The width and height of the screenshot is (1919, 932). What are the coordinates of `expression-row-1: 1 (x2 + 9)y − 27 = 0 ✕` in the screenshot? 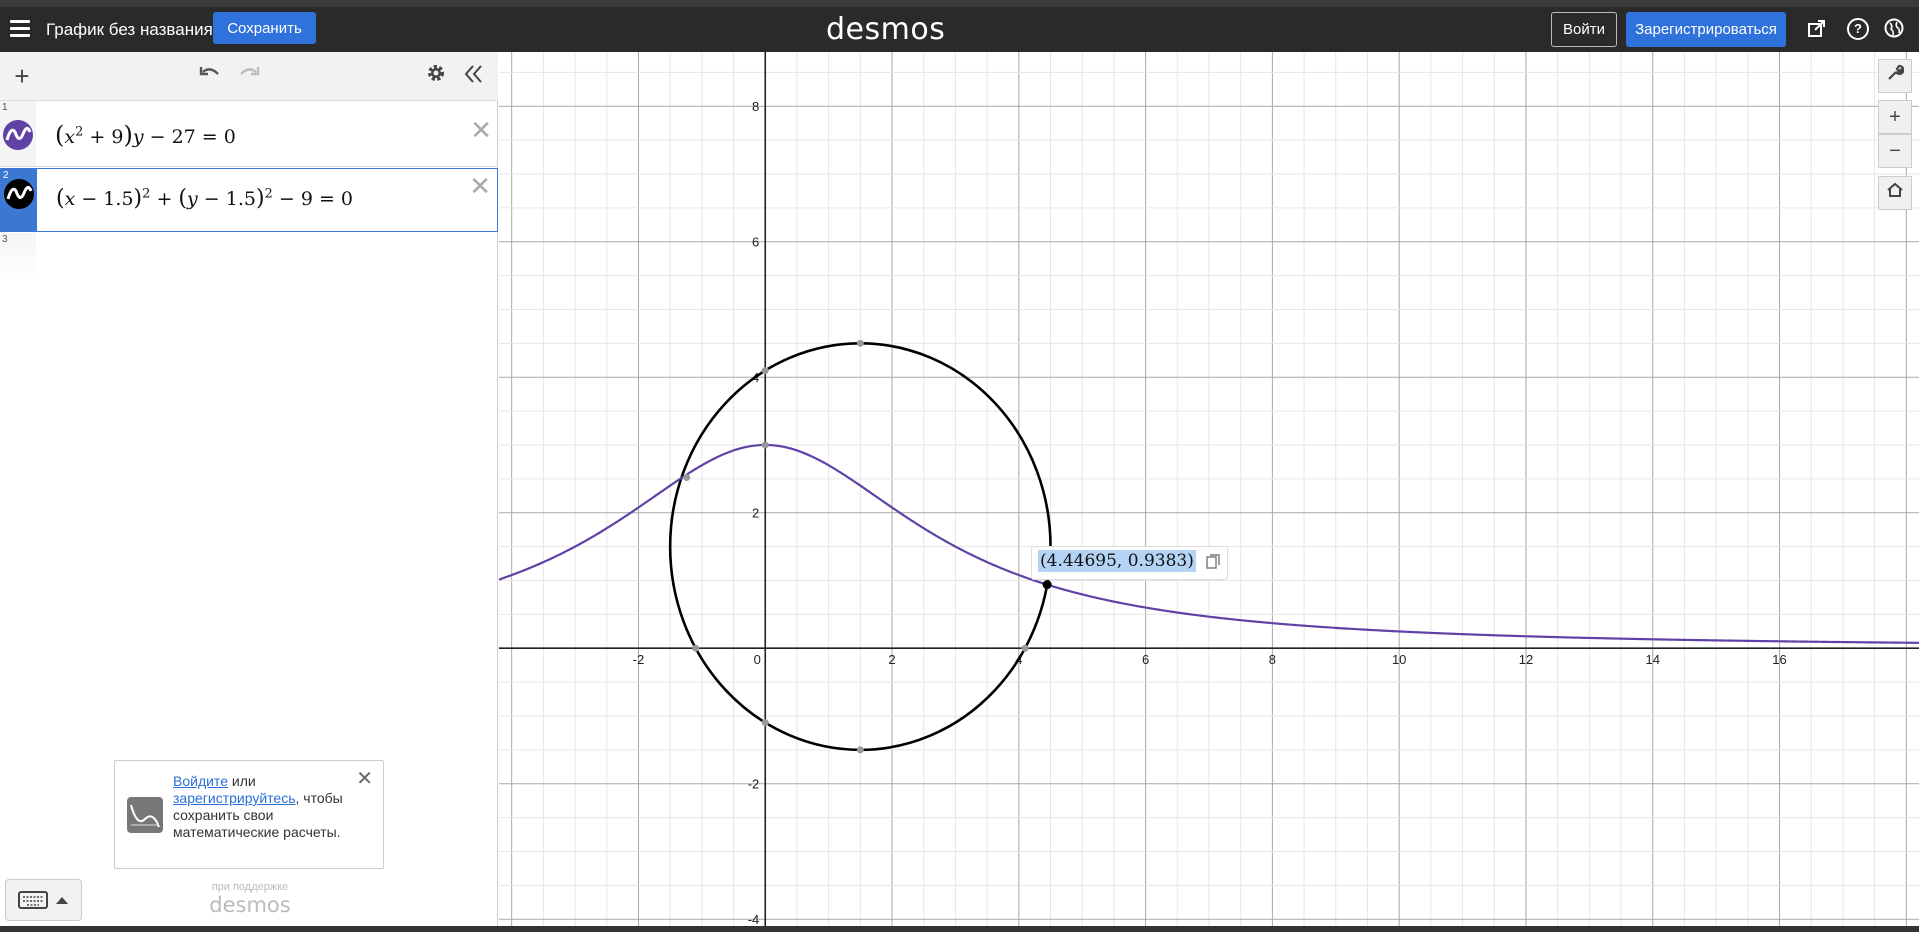 It's located at (249, 134).